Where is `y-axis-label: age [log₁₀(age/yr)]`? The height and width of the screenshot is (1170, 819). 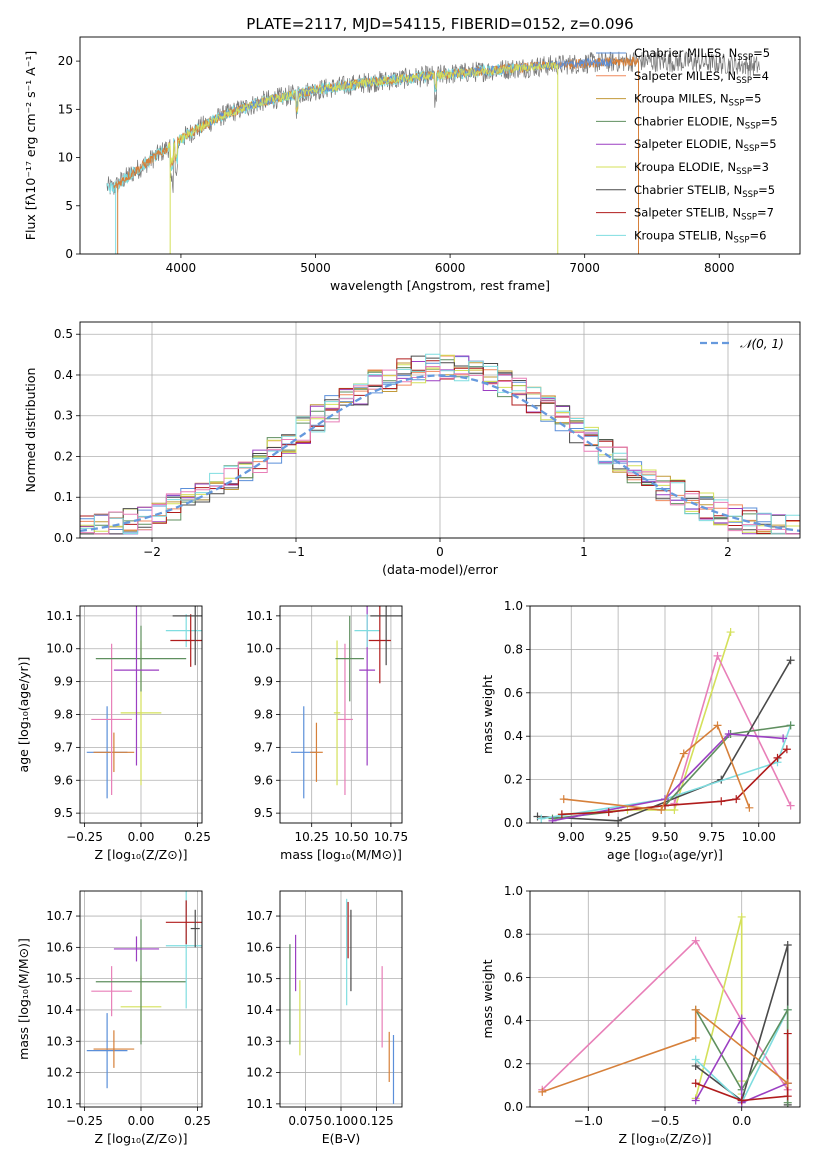 y-axis-label: age [log₁₀(age/yr)] is located at coordinates (23, 715).